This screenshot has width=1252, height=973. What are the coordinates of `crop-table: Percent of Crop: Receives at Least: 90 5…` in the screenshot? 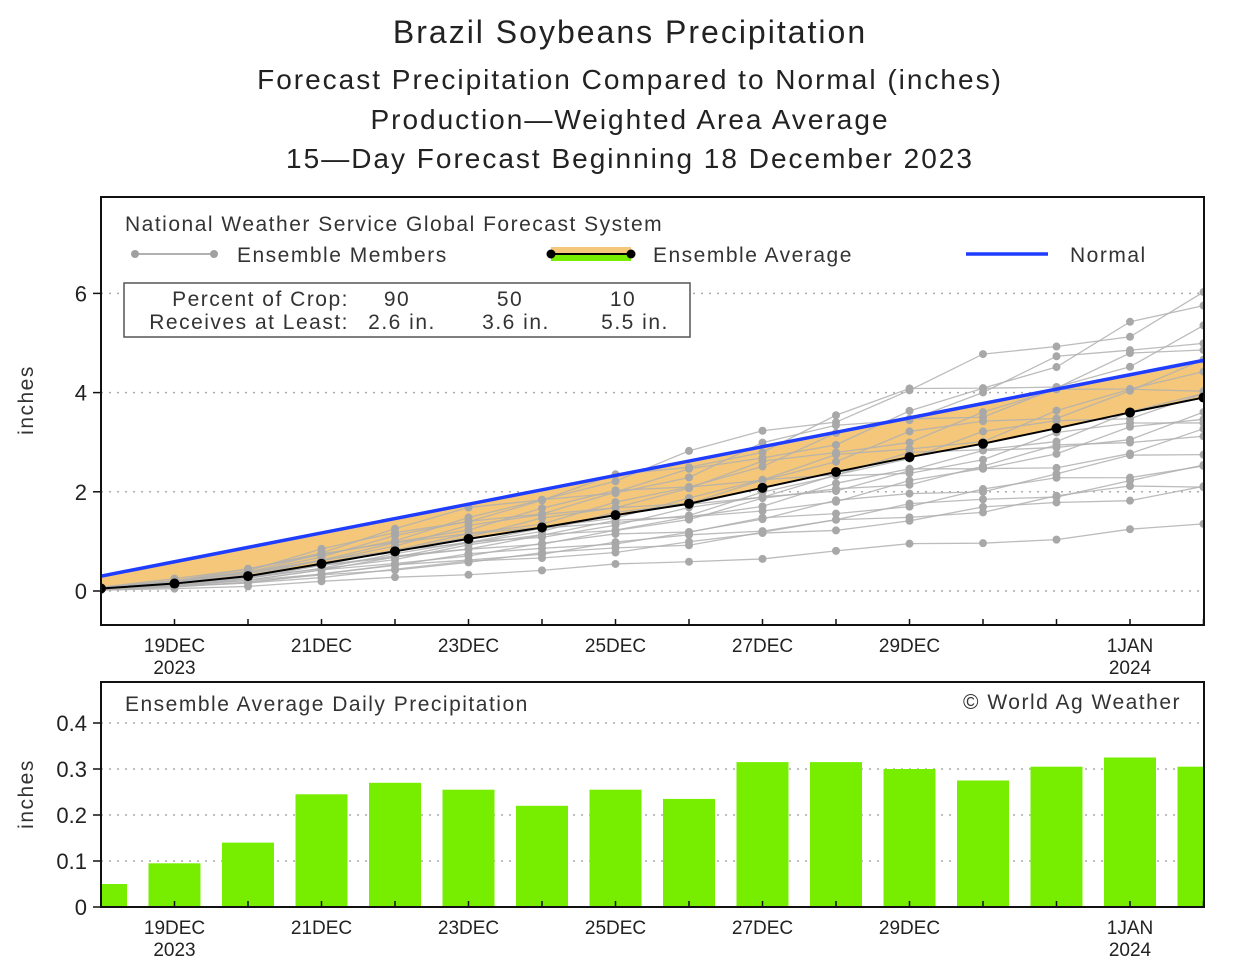 It's located at (407, 310).